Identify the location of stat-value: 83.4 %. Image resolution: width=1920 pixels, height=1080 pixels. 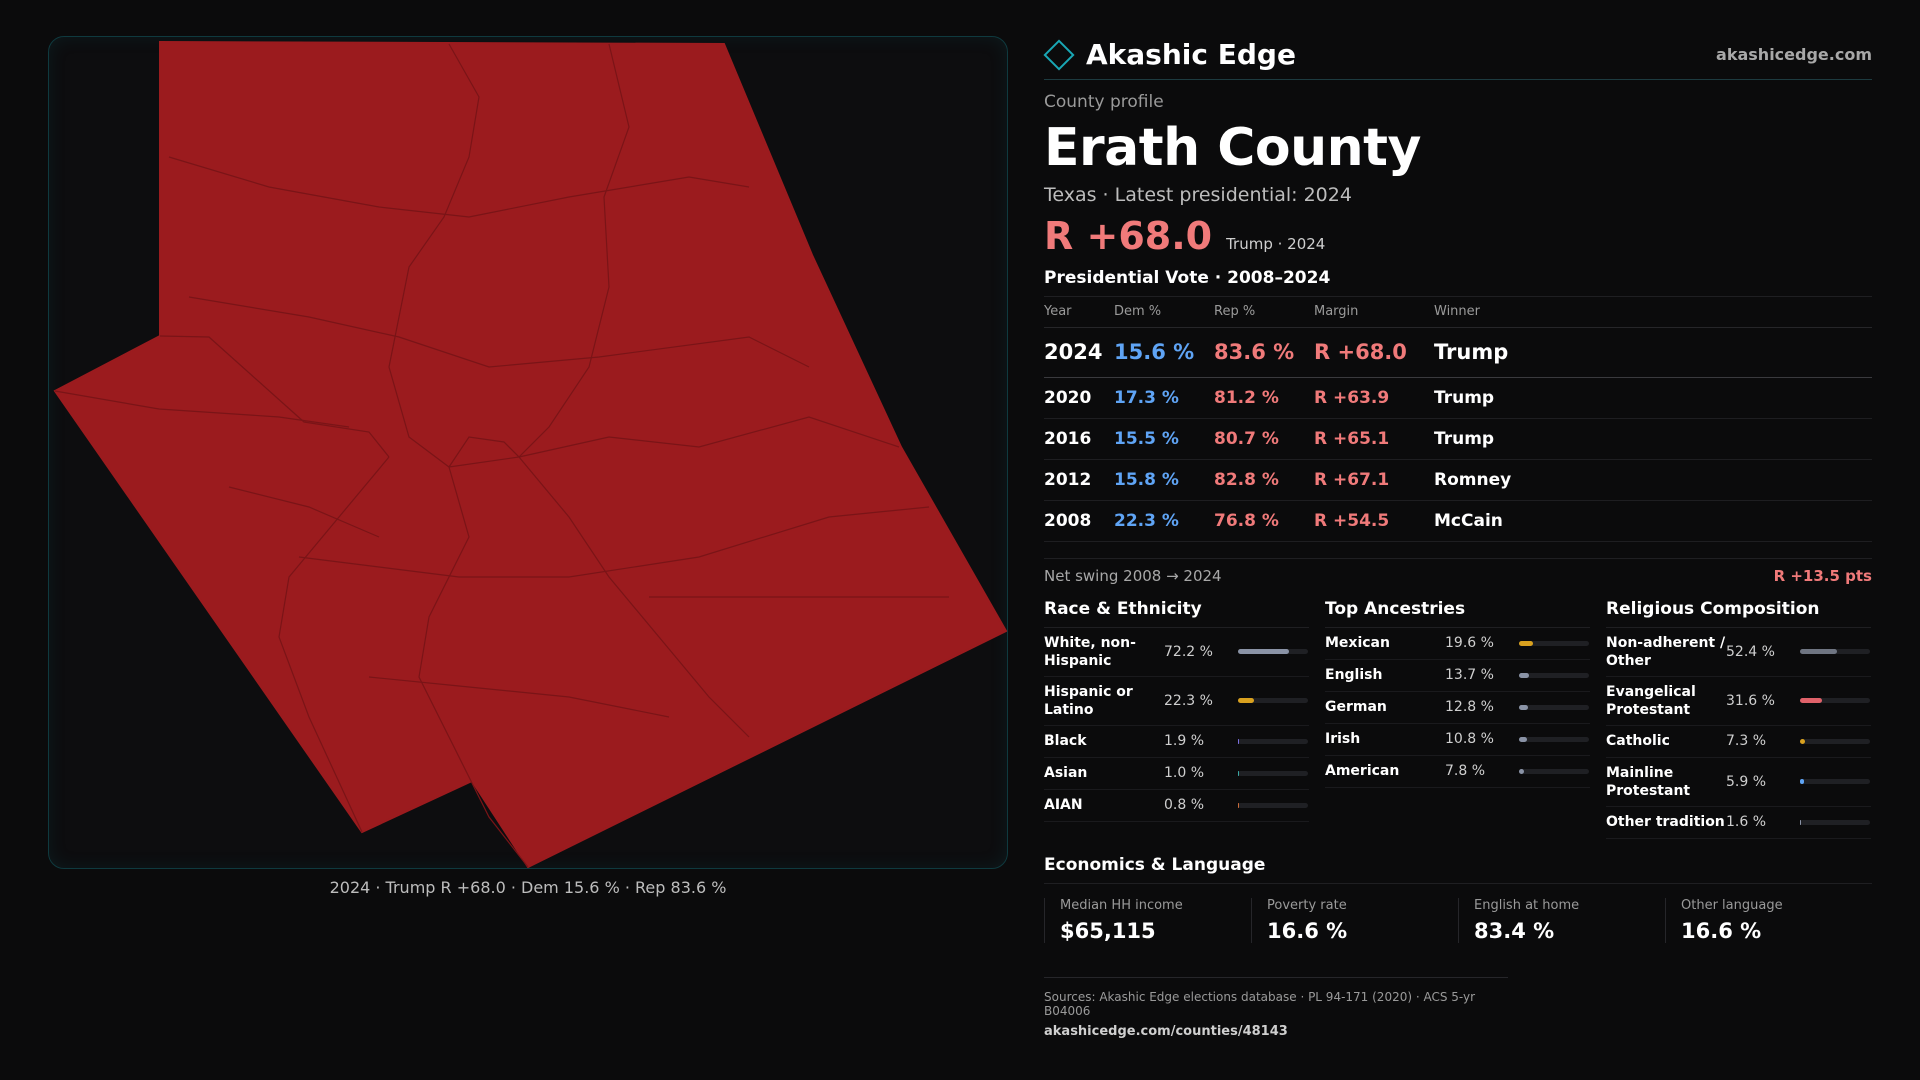
(1514, 930).